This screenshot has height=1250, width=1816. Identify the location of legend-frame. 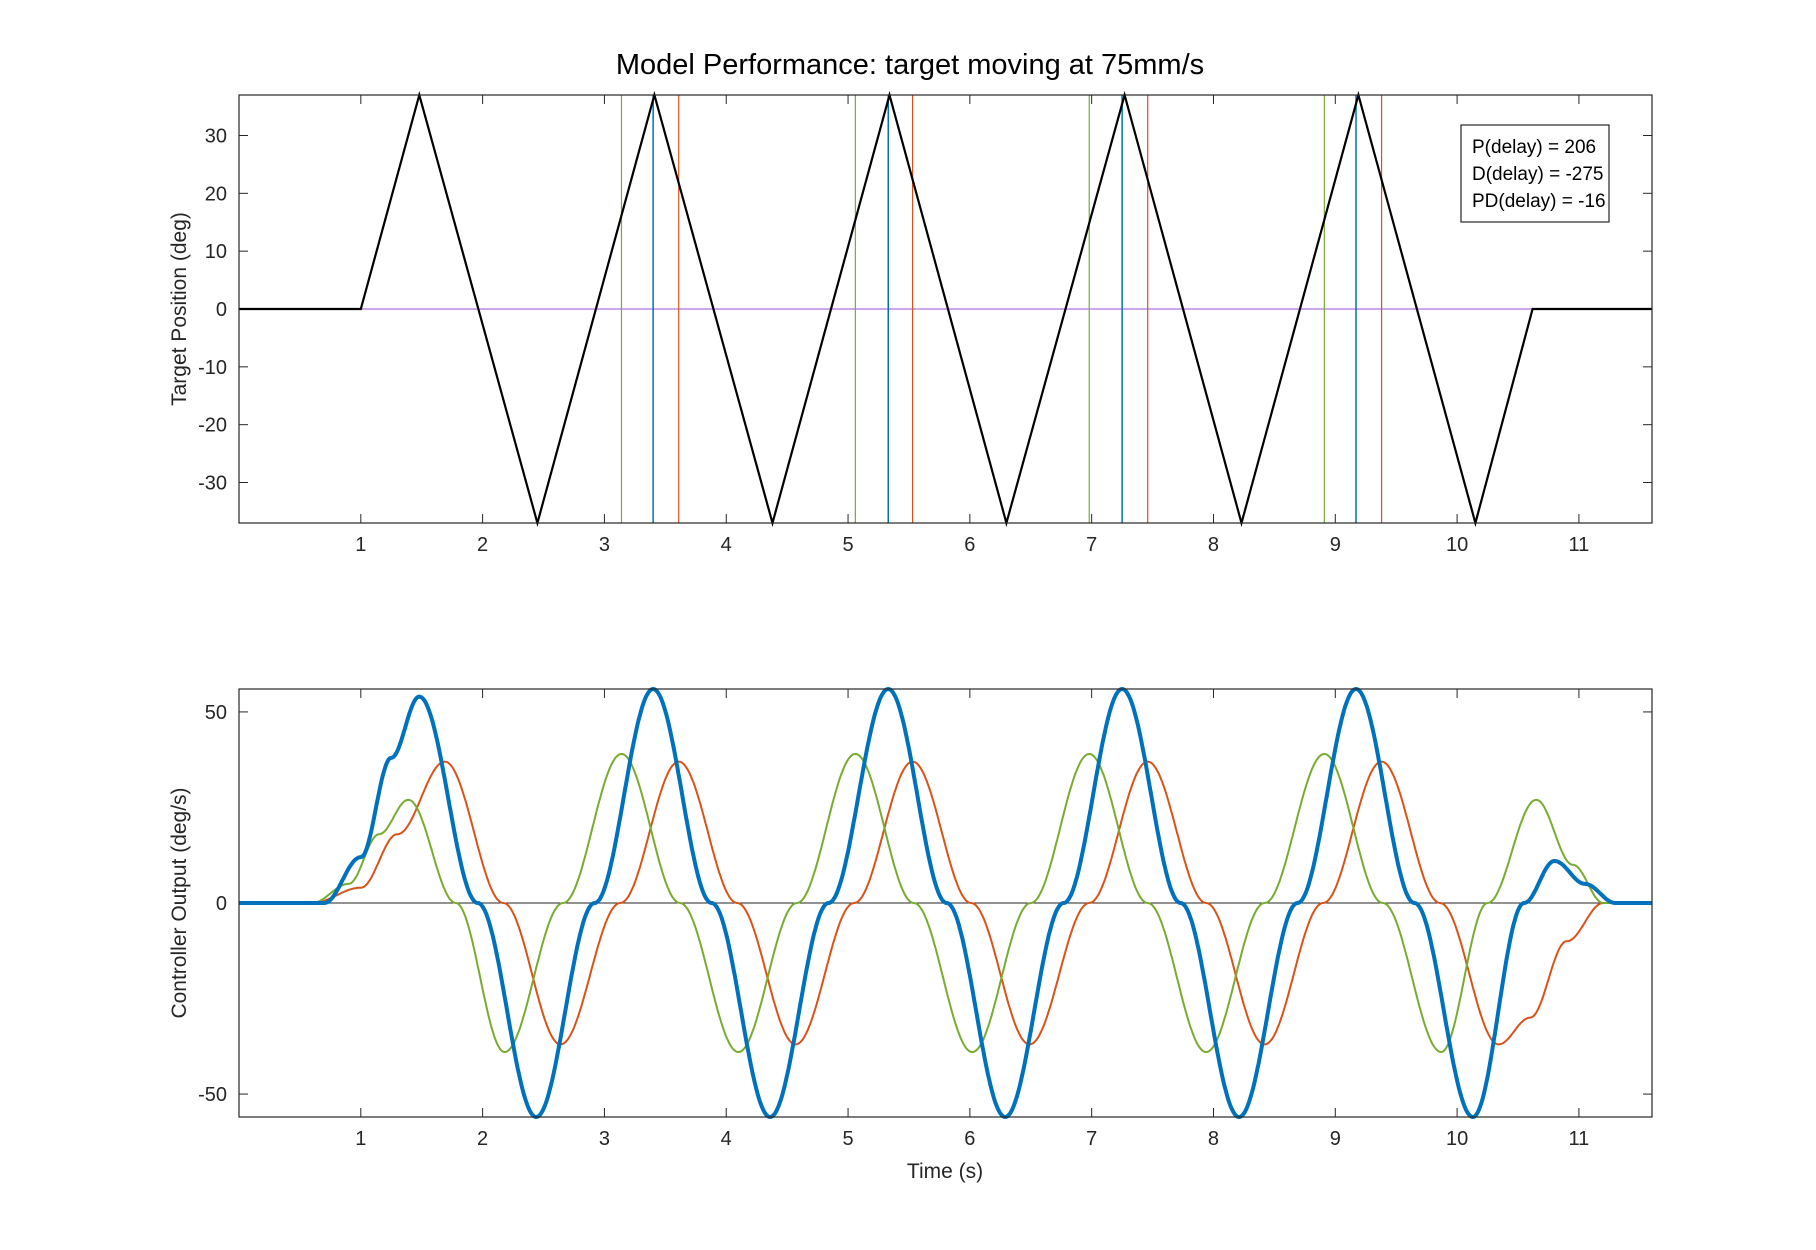
(1535, 173).